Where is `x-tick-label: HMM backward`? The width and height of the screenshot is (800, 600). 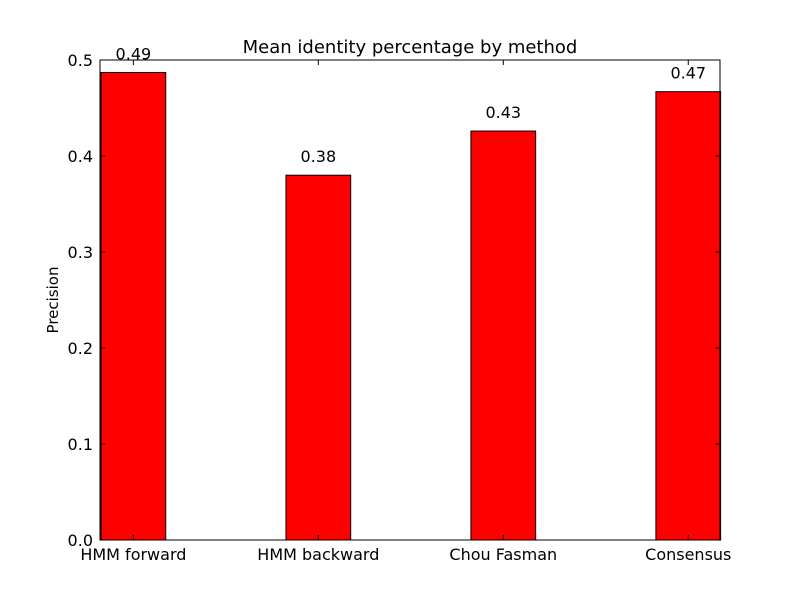
x-tick-label: HMM backward is located at coordinates (318, 554).